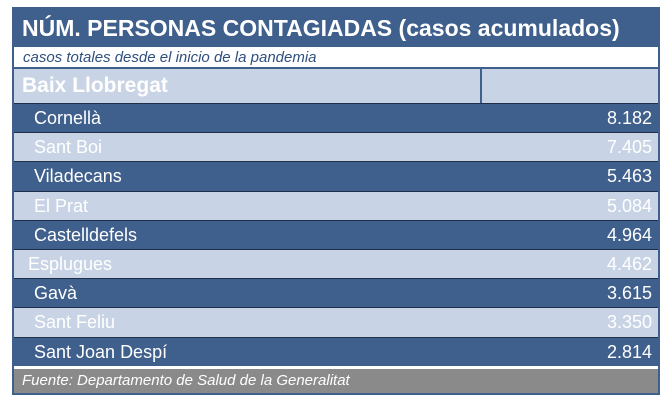  What do you see at coordinates (629, 293) in the screenshot?
I see `case-count: 3.615` at bounding box center [629, 293].